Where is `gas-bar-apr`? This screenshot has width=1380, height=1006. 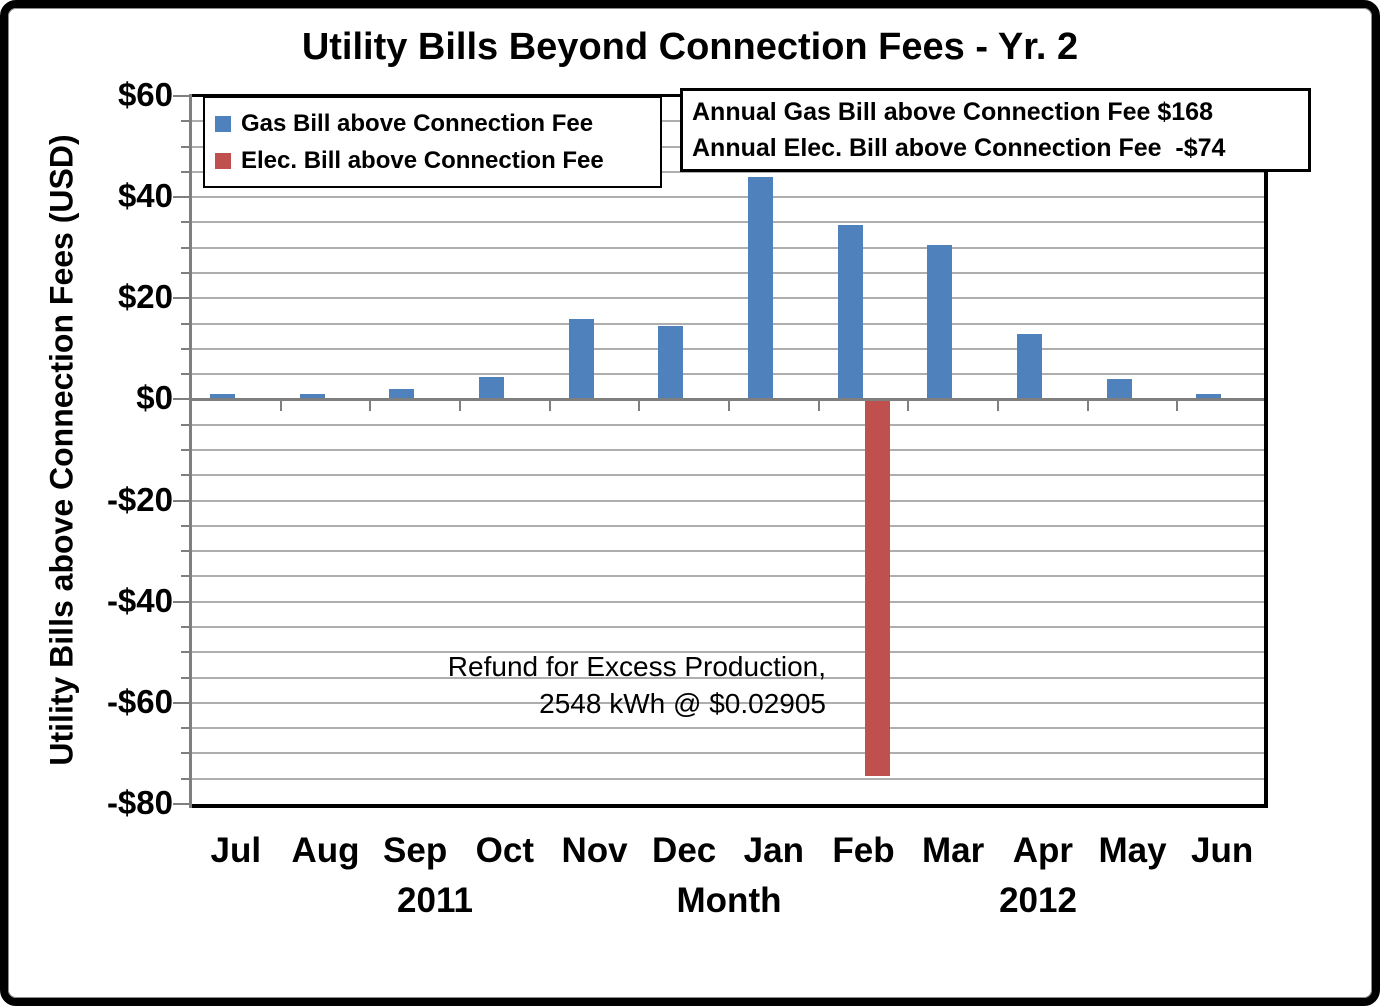
gas-bar-apr is located at coordinates (1029, 366).